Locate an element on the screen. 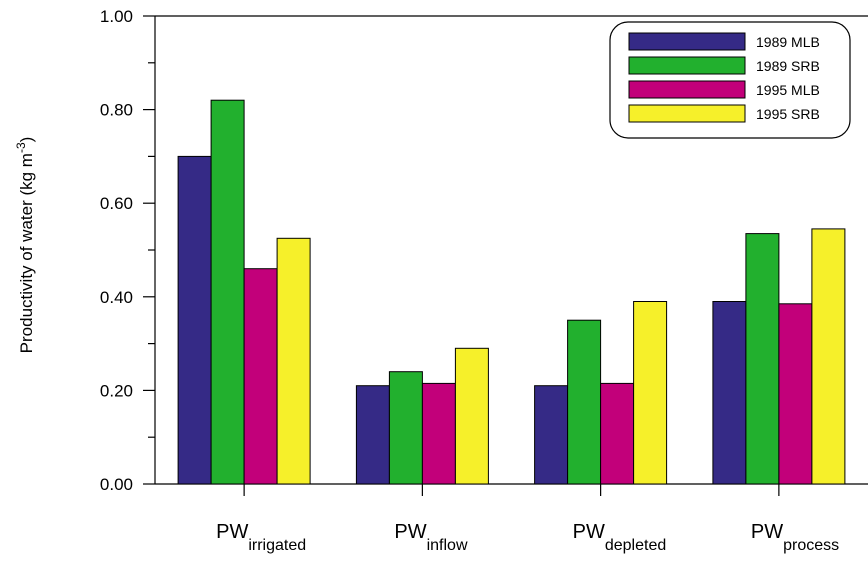 This screenshot has height=562, width=868. legend: 1989 MLB 1989 SRB 1995 MLB 1995 SRB is located at coordinates (730, 80).